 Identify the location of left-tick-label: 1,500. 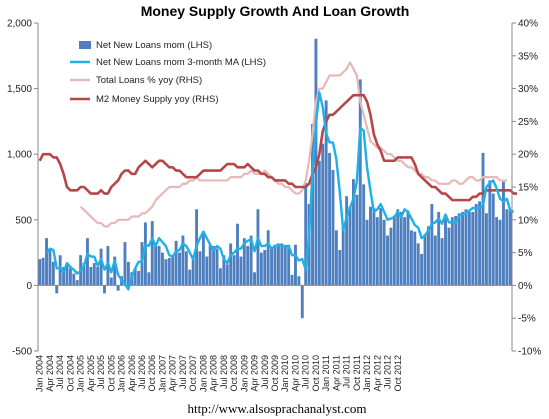
(19, 89).